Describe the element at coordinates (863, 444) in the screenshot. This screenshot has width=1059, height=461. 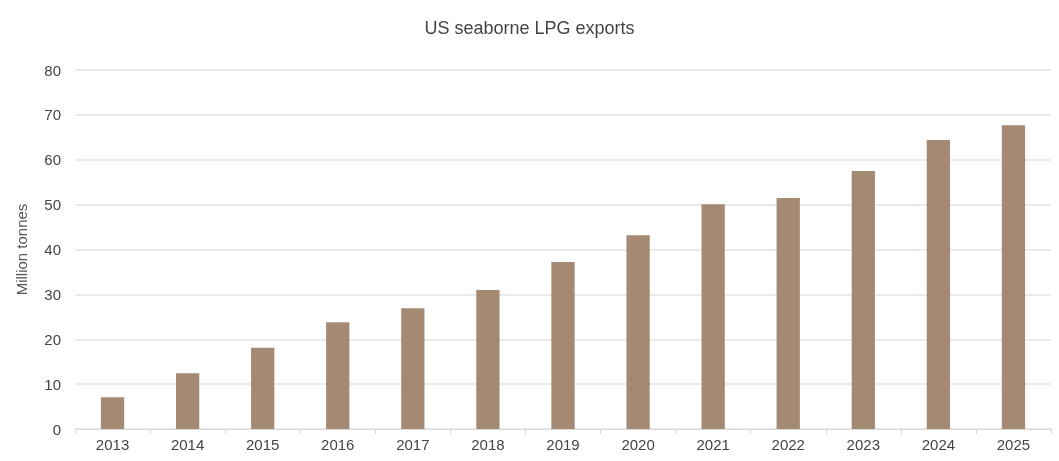
I see `x-tick-label: 2023` at that location.